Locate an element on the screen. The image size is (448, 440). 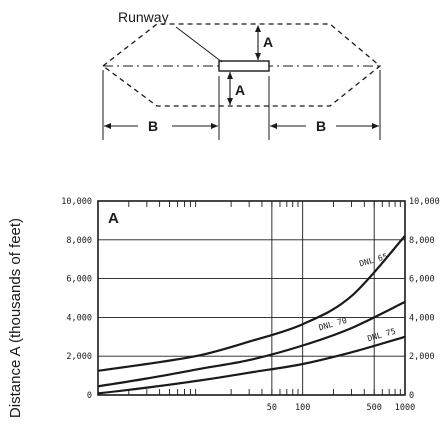
dim-a-top-arrow-up is located at coordinates (258, 28).